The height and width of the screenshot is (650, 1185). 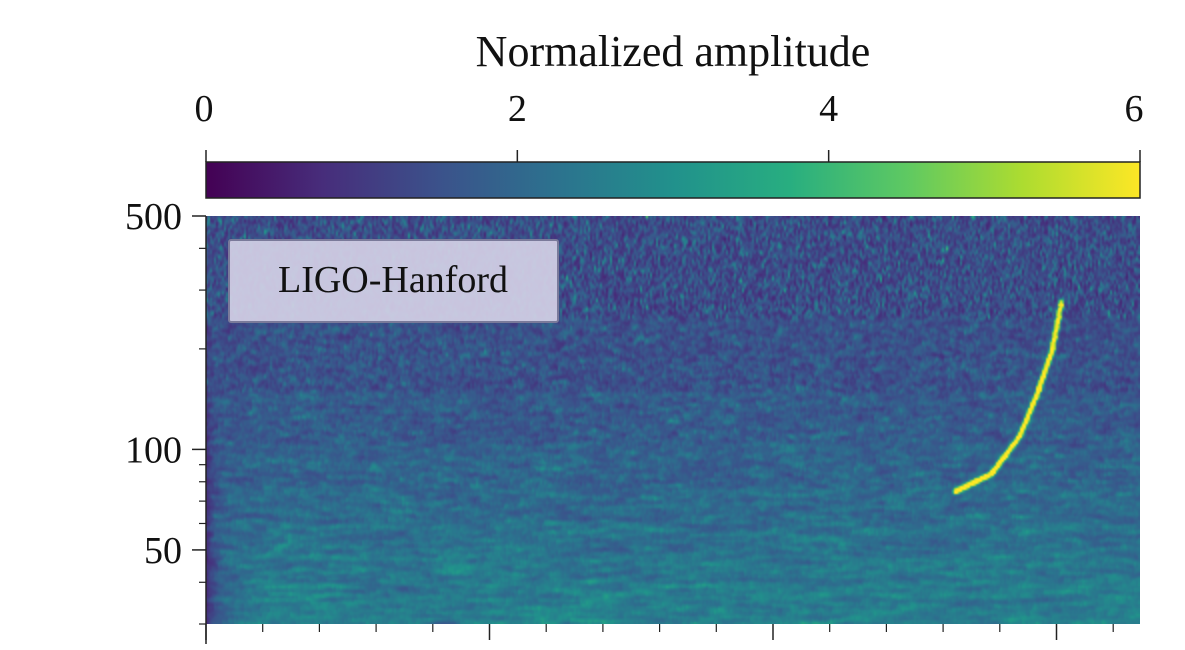 I want to click on colorbar-tick-label: 6, so click(x=1134, y=109).